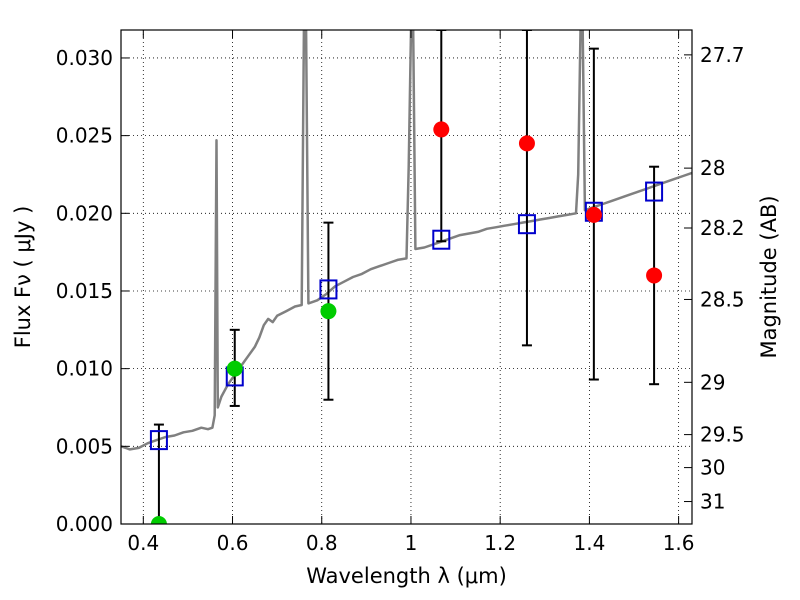  What do you see at coordinates (722, 55) in the screenshot?
I see `y2-tick-label: 27.7` at bounding box center [722, 55].